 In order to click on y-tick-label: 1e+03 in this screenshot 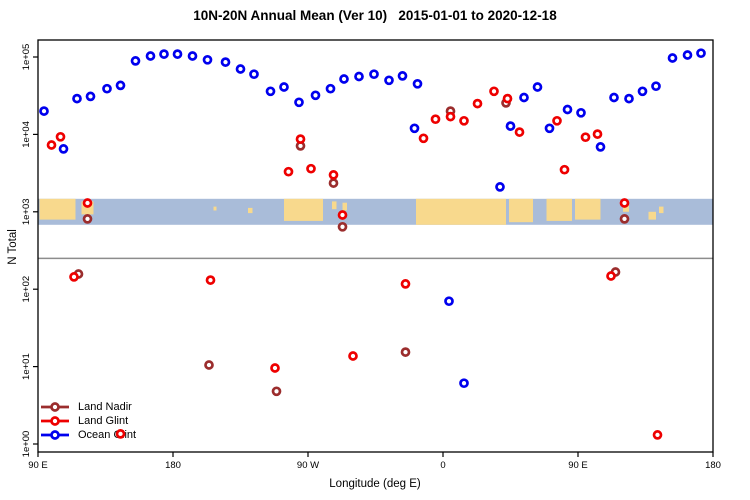, I will do `click(26, 211)`.